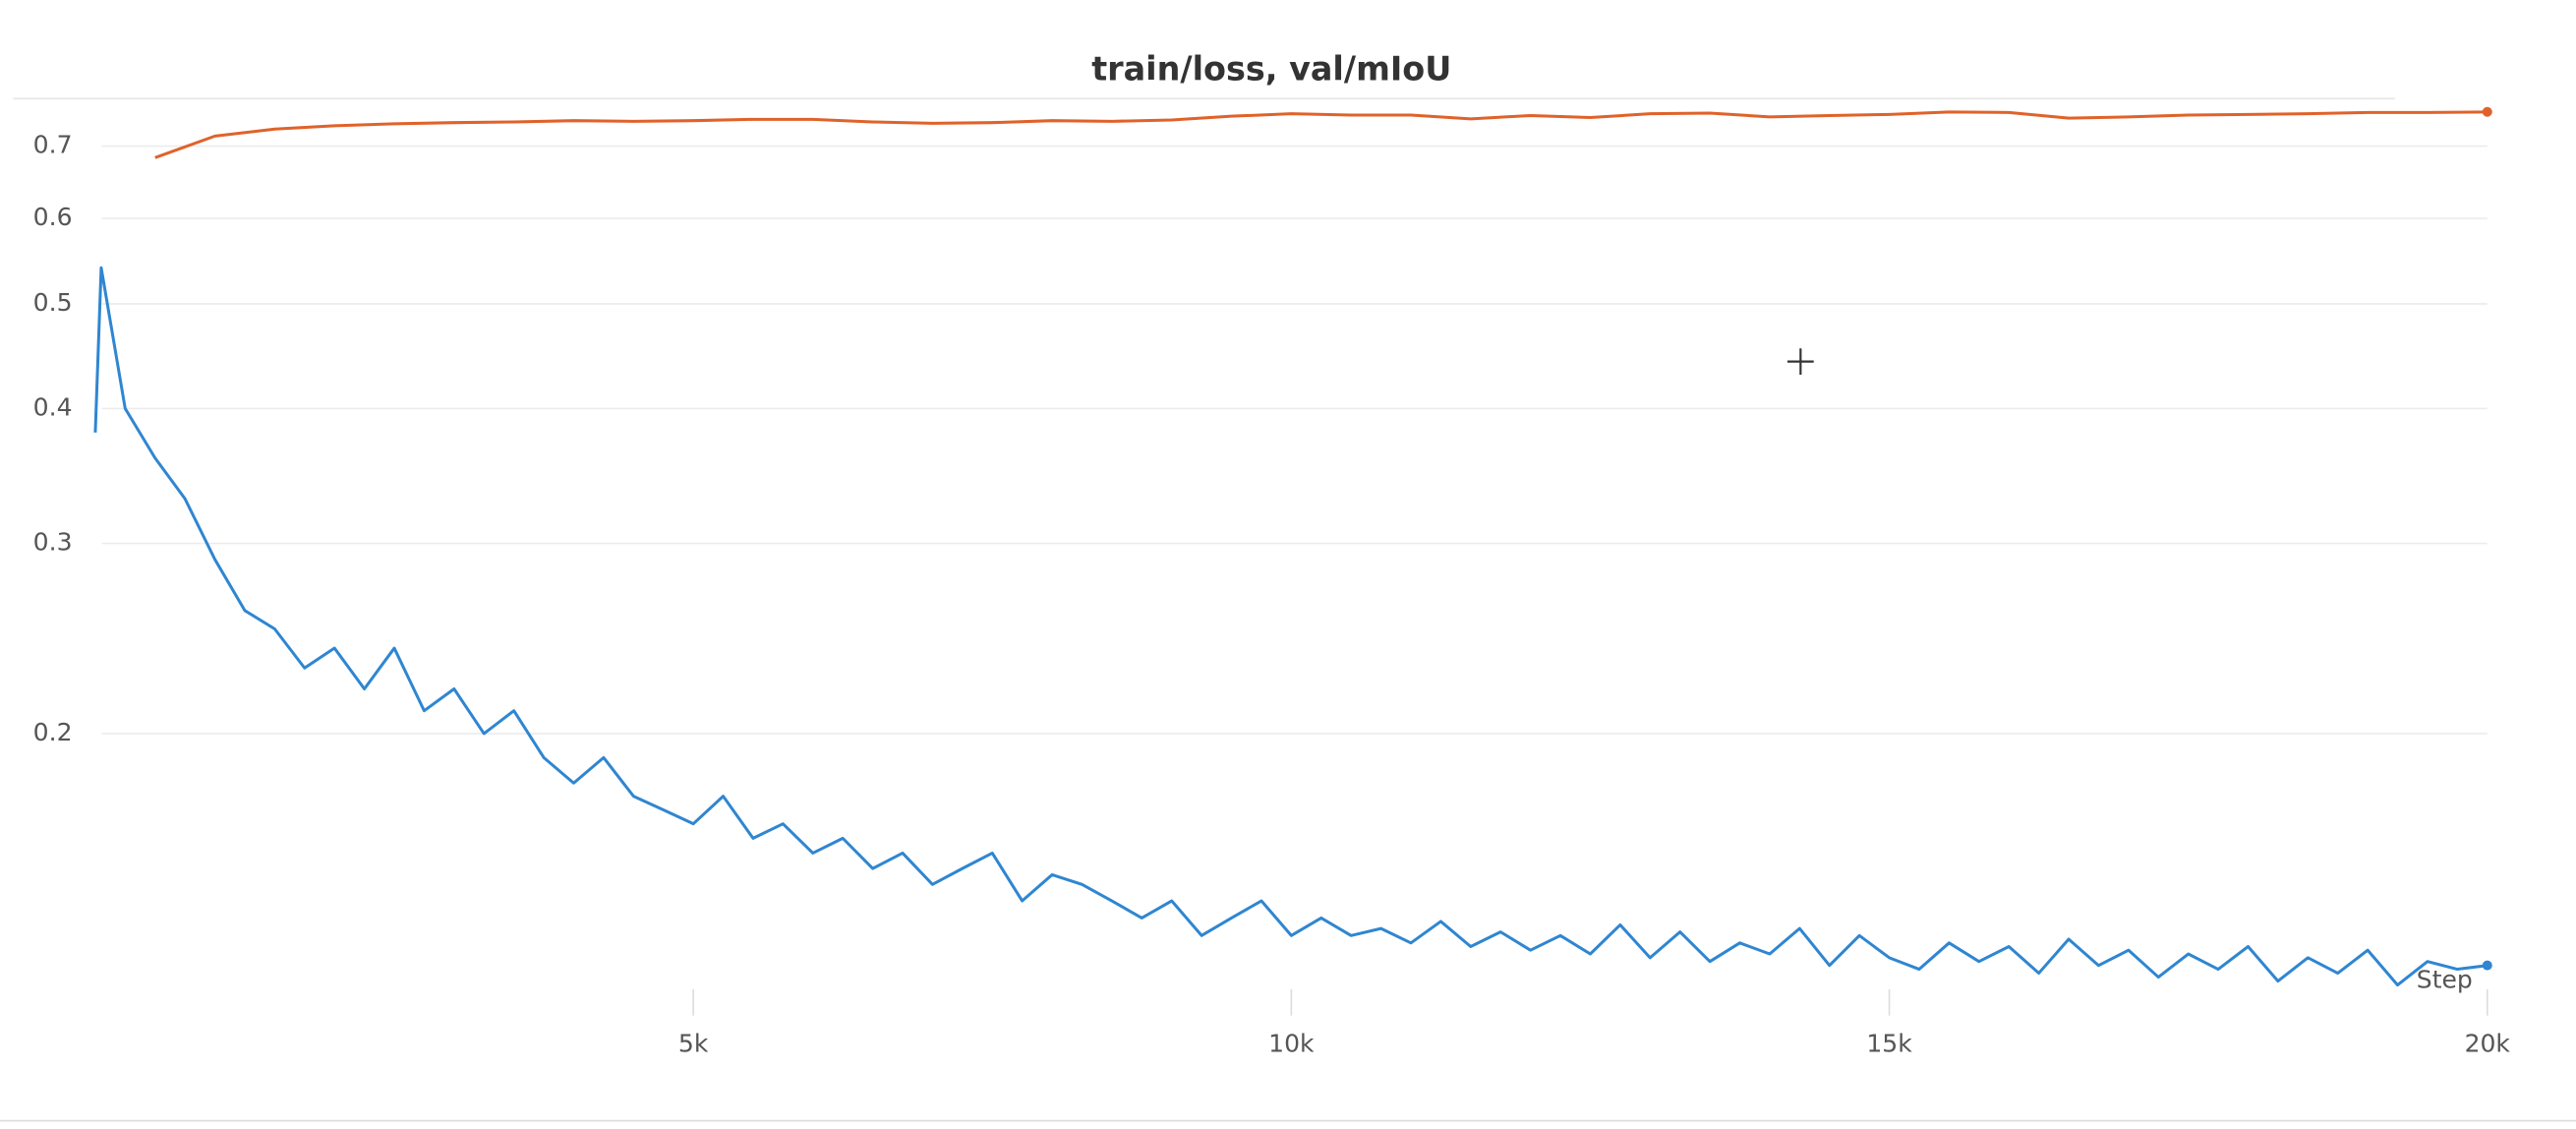 Image resolution: width=2576 pixels, height=1129 pixels. Describe the element at coordinates (53, 732) in the screenshot. I see `y-tick-label: 0.2` at that location.